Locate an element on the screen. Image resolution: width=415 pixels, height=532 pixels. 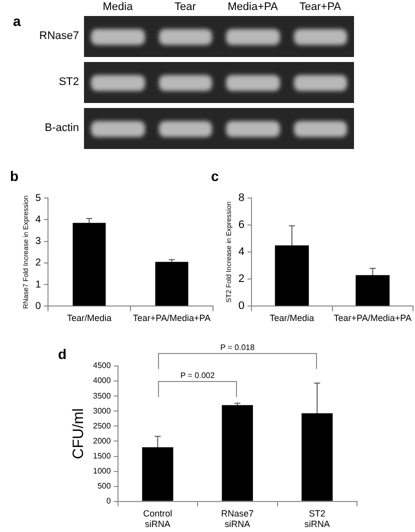
y-tick-label: 8 is located at coordinates (241, 198).